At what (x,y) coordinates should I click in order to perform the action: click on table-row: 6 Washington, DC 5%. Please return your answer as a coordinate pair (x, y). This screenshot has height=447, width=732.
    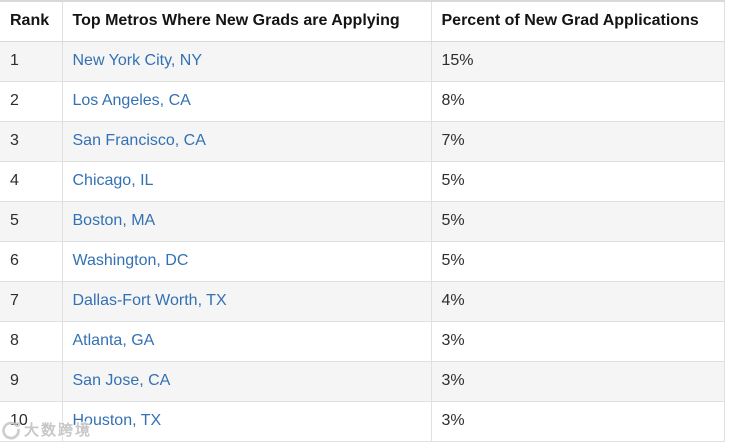
    Looking at the image, I should click on (362, 261).